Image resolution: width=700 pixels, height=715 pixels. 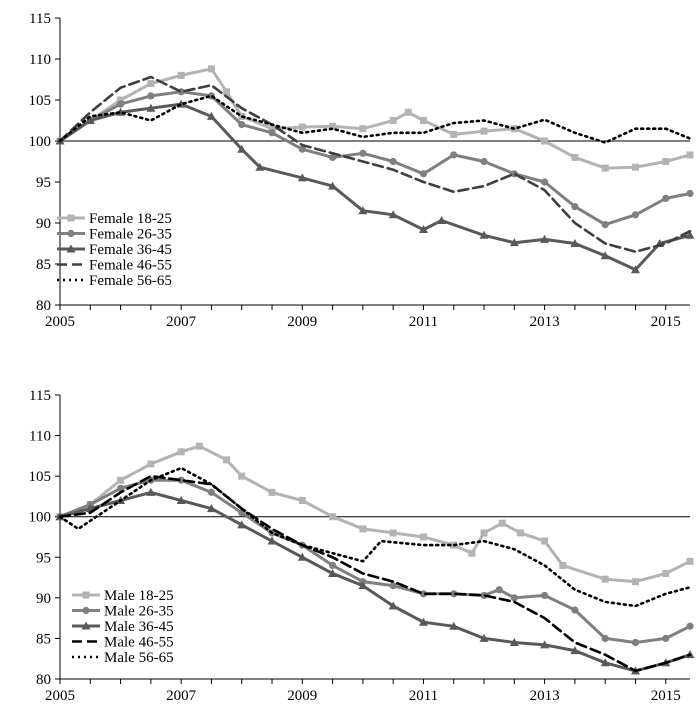 I want to click on legend-label: Female 18-25, so click(x=130, y=219).